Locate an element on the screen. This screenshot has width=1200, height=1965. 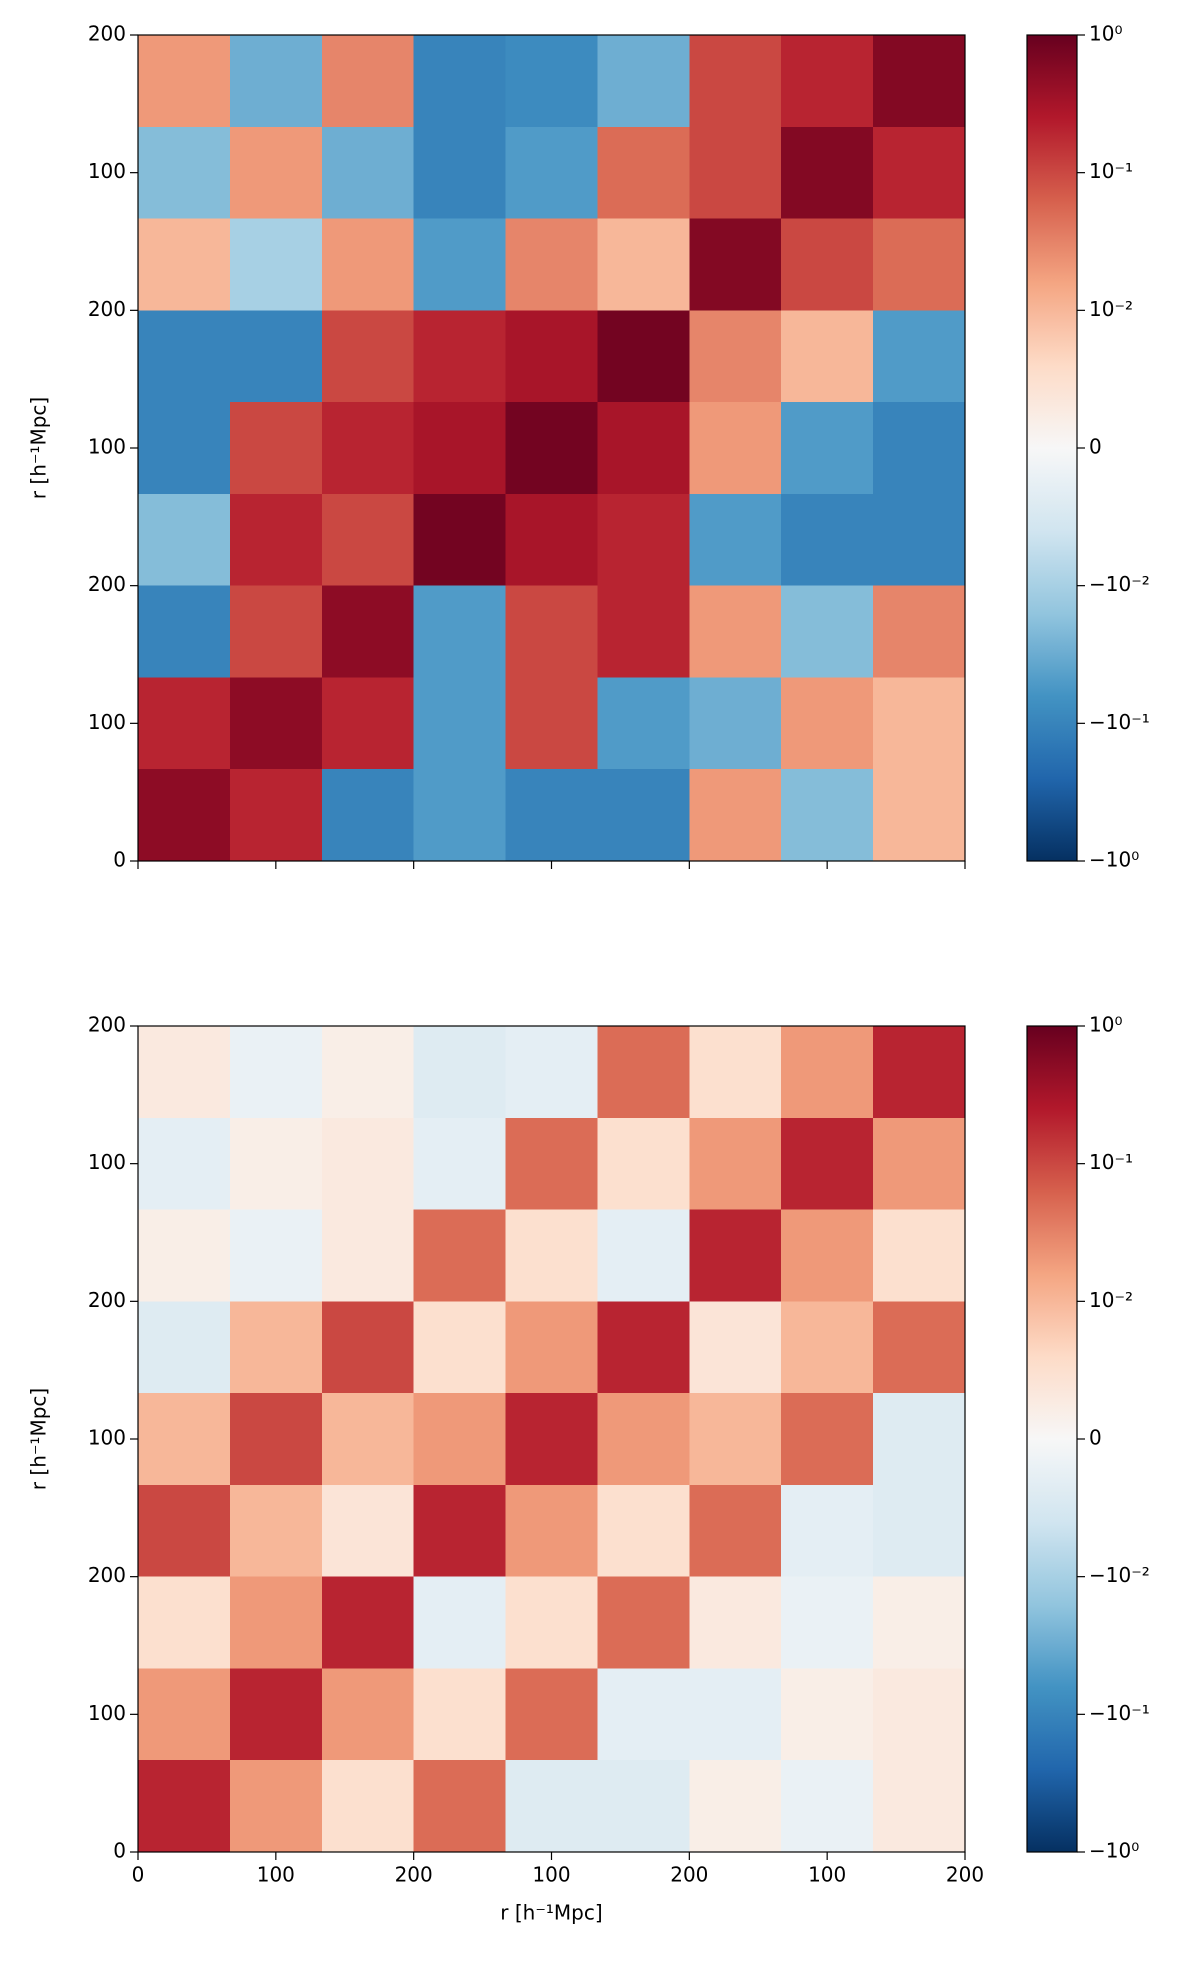
colorbar-tick-label: −10⁻² is located at coordinates (1119, 584).